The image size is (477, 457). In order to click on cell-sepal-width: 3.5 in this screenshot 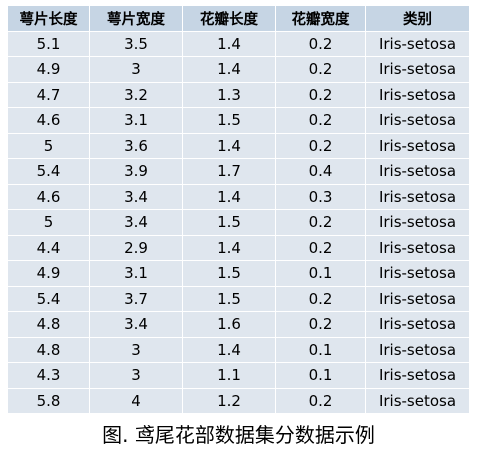, I will do `click(136, 43)`.